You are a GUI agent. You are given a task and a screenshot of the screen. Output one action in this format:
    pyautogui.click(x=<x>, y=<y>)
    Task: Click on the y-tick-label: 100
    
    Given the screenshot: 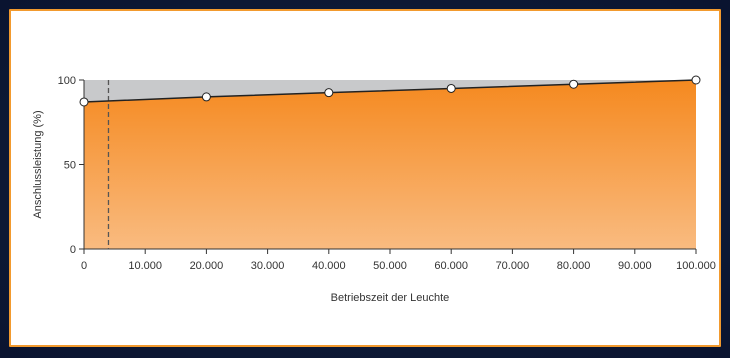 What is the action you would take?
    pyautogui.click(x=67, y=81)
    